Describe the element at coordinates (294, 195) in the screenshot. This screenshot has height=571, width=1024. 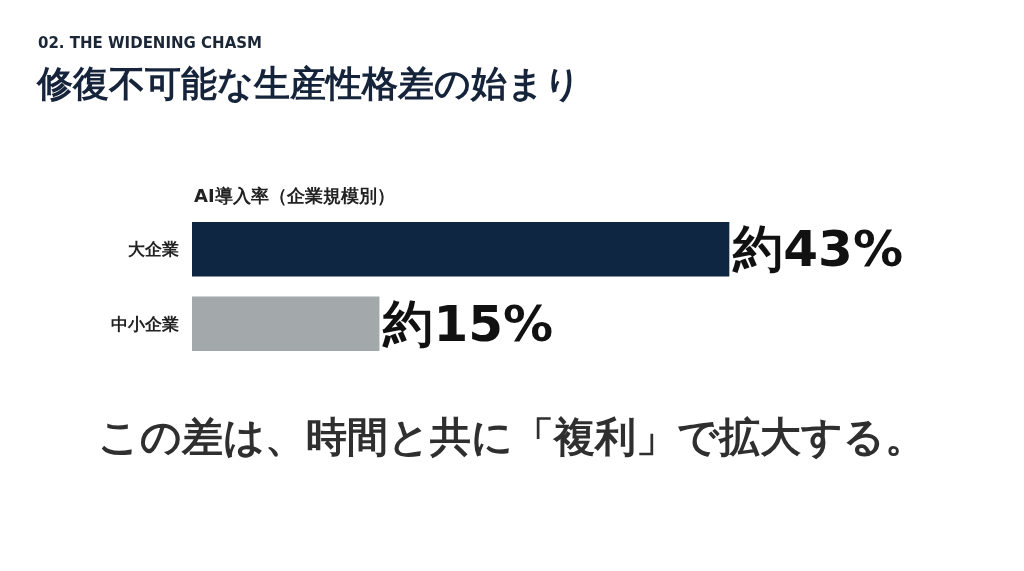
I see `x-axis-title: AI導入率（企業規模別）` at that location.